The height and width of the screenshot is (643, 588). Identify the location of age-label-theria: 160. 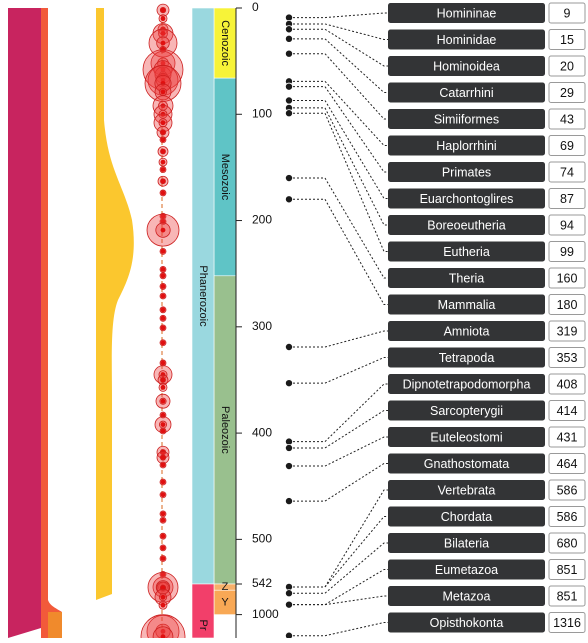
(567, 278).